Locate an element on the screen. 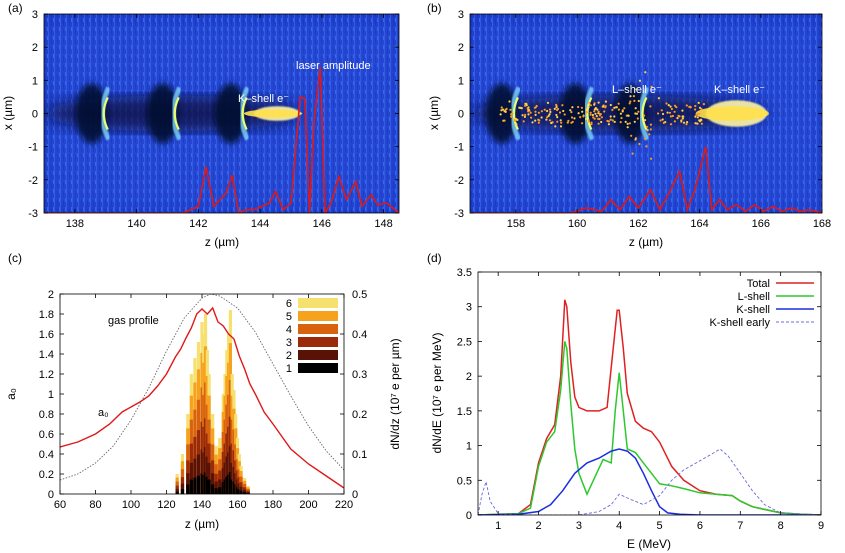 The image size is (845, 553). y-tick-label: 0.8 is located at coordinates (46, 415).